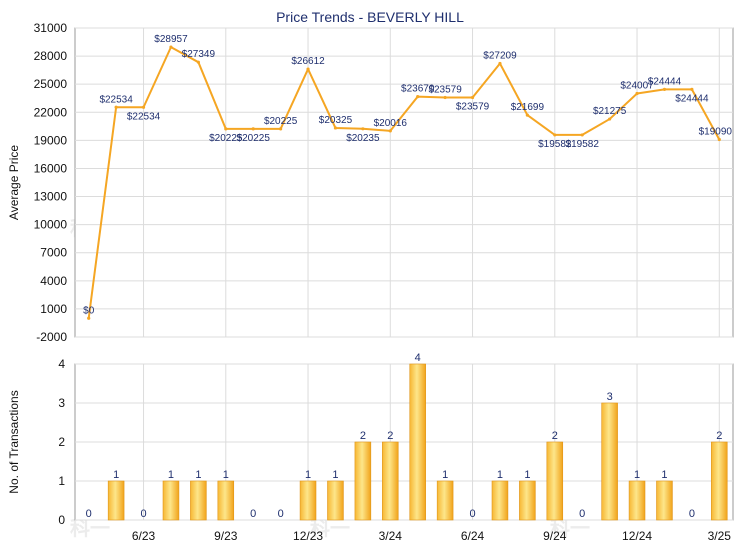 The width and height of the screenshot is (740, 550). Describe the element at coordinates (665, 81) in the screenshot. I see `price-data-label: $24444` at that location.